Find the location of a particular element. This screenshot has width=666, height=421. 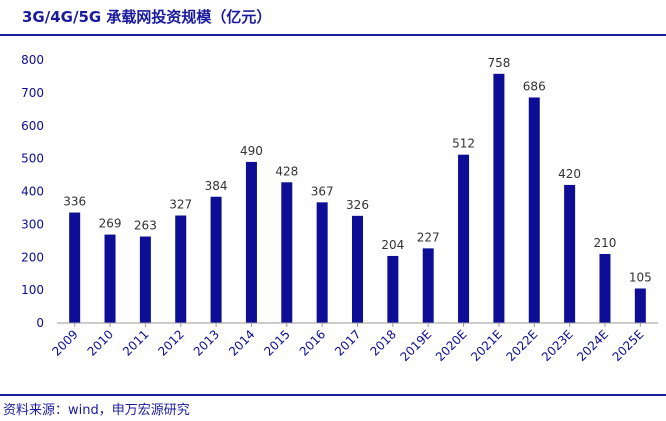

data-label-2013: 384 is located at coordinates (216, 186).